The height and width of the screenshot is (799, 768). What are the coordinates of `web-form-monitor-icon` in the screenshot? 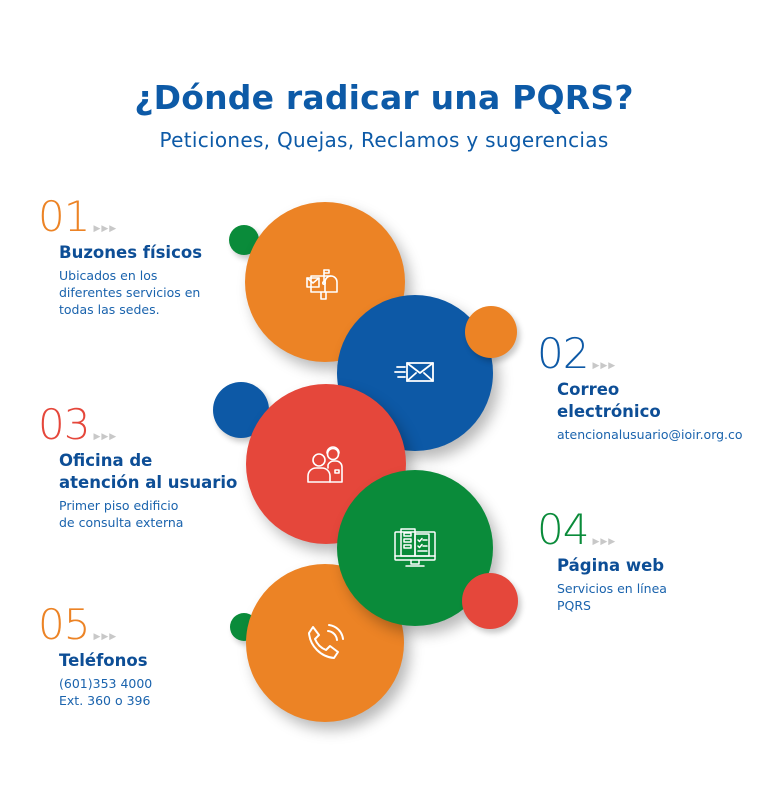 It's located at (415, 548).